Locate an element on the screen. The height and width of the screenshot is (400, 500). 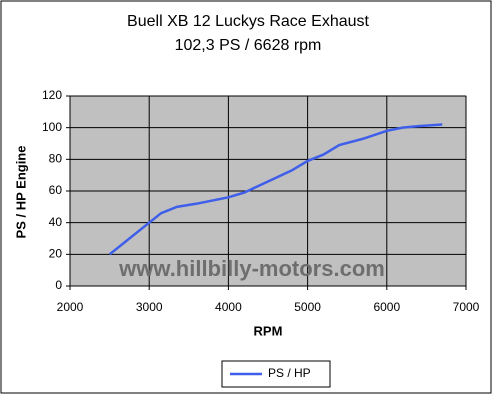
x-axis-label: RPM is located at coordinates (268, 330).